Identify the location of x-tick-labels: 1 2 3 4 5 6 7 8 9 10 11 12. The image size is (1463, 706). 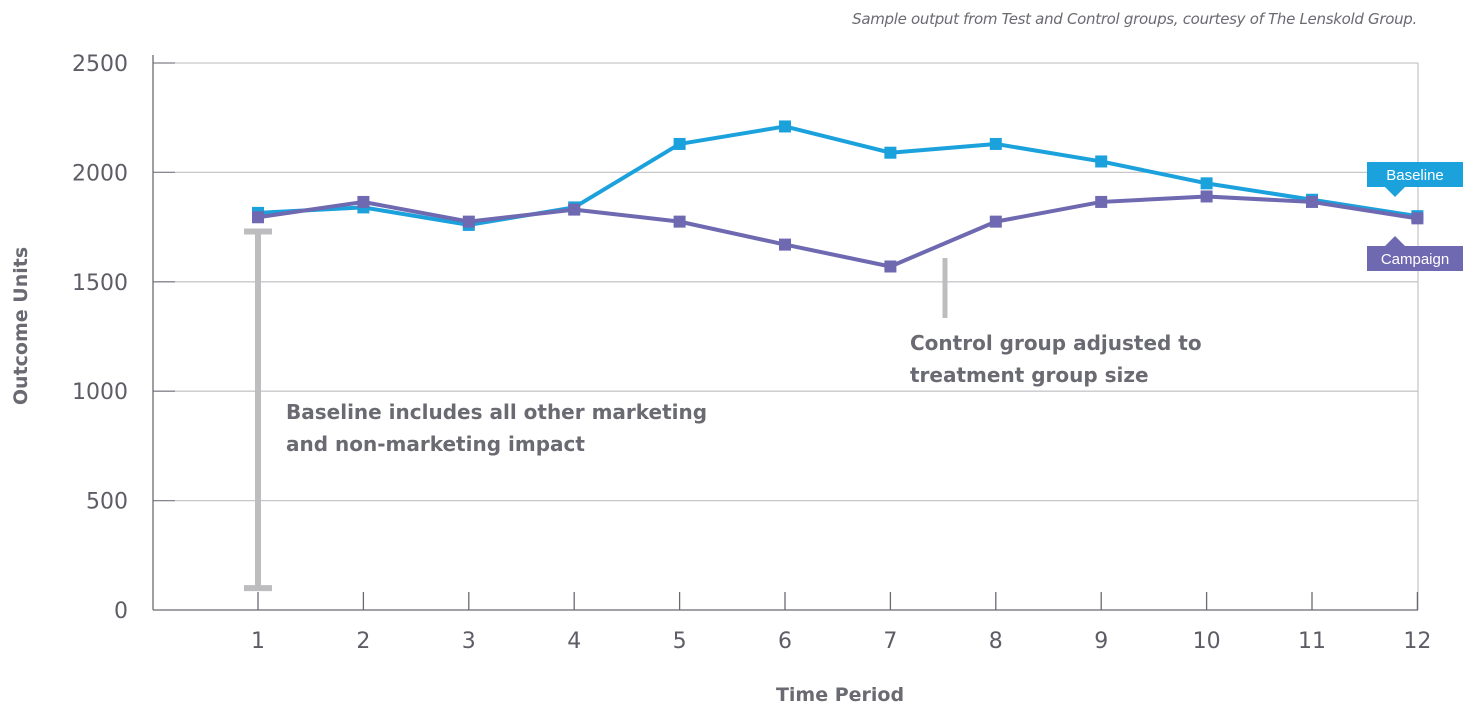
(841, 641).